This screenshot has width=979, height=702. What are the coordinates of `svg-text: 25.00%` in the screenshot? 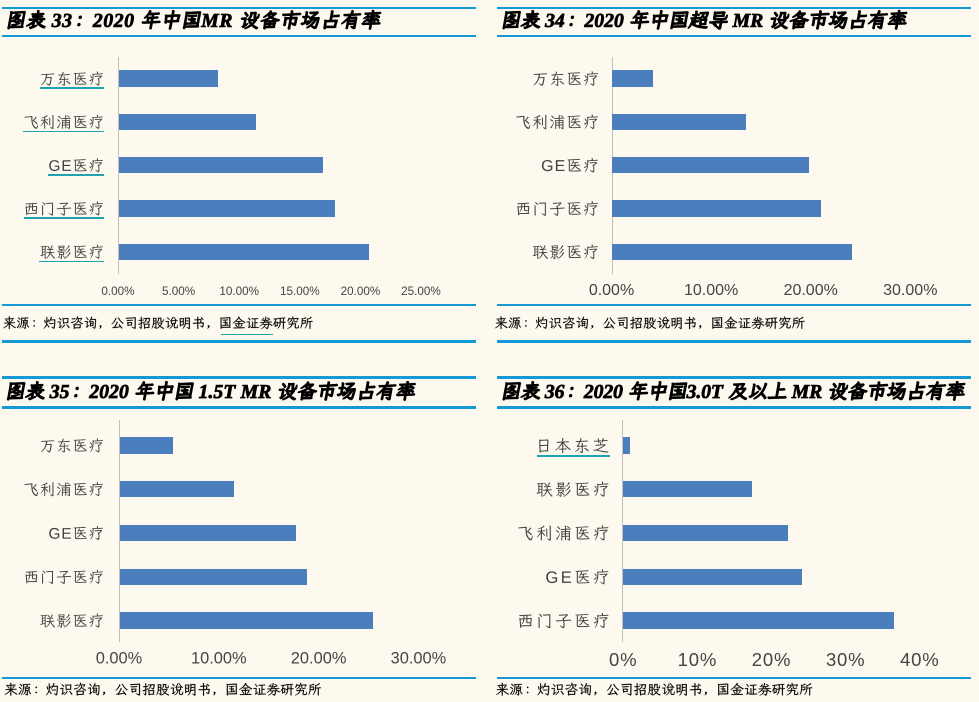 It's located at (421, 291).